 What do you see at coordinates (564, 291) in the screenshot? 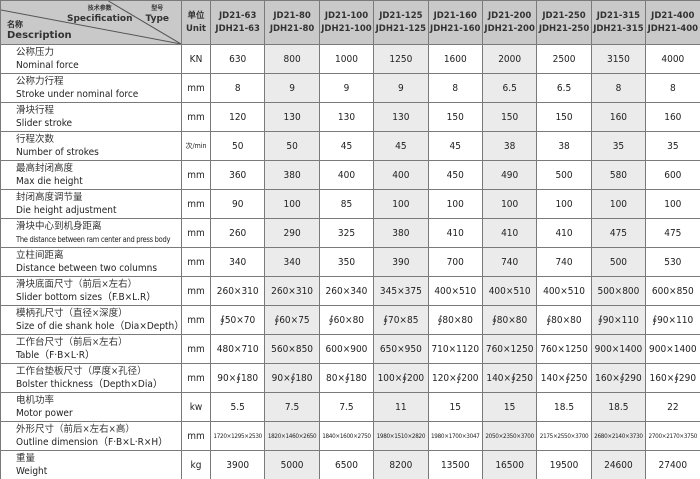
I see `value-cell: 400×510` at bounding box center [564, 291].